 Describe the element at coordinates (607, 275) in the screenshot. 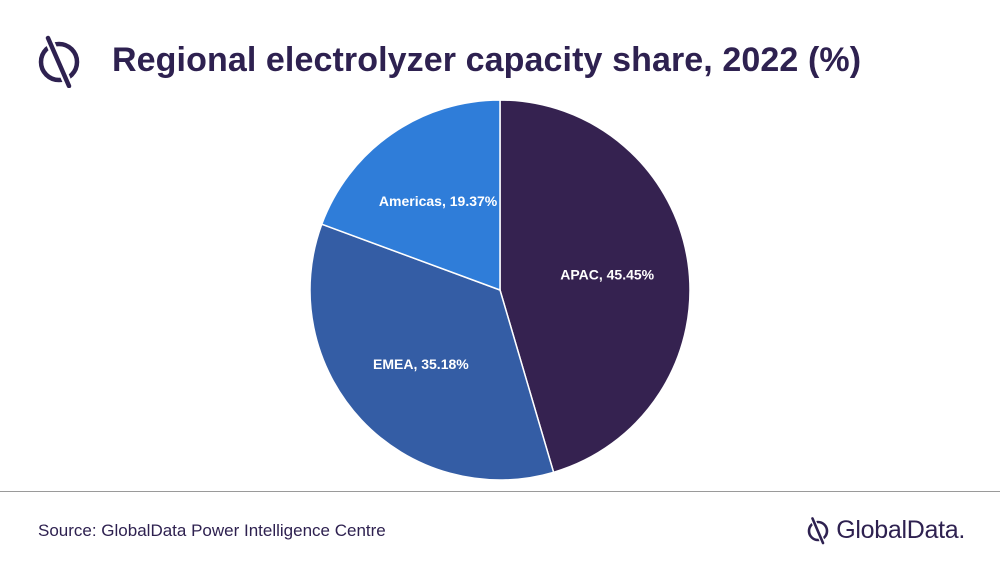

I see `pie-label-apac: APAC, 45.45%` at that location.